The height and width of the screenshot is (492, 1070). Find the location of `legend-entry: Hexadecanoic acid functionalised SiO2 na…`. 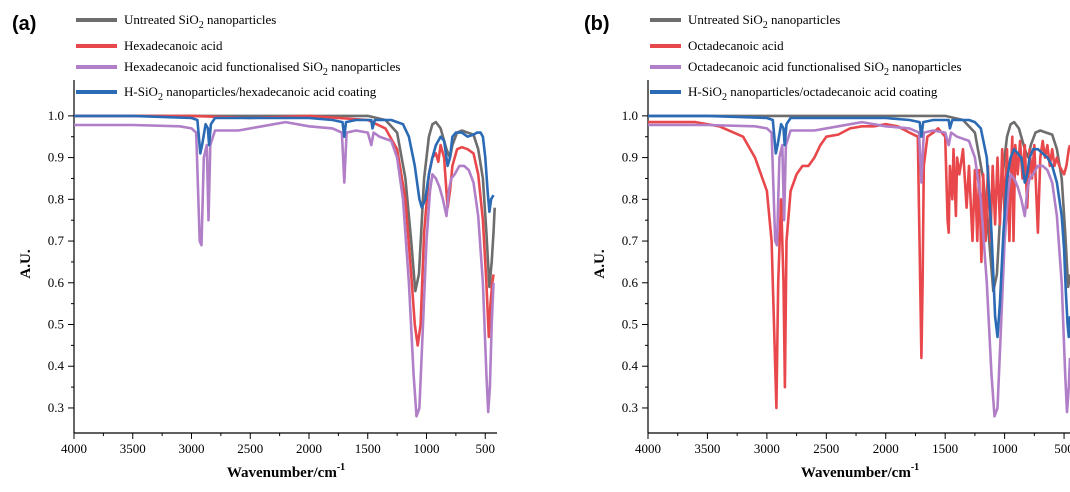

legend-entry: Hexadecanoic acid functionalised SiO2 na… is located at coordinates (262, 68).